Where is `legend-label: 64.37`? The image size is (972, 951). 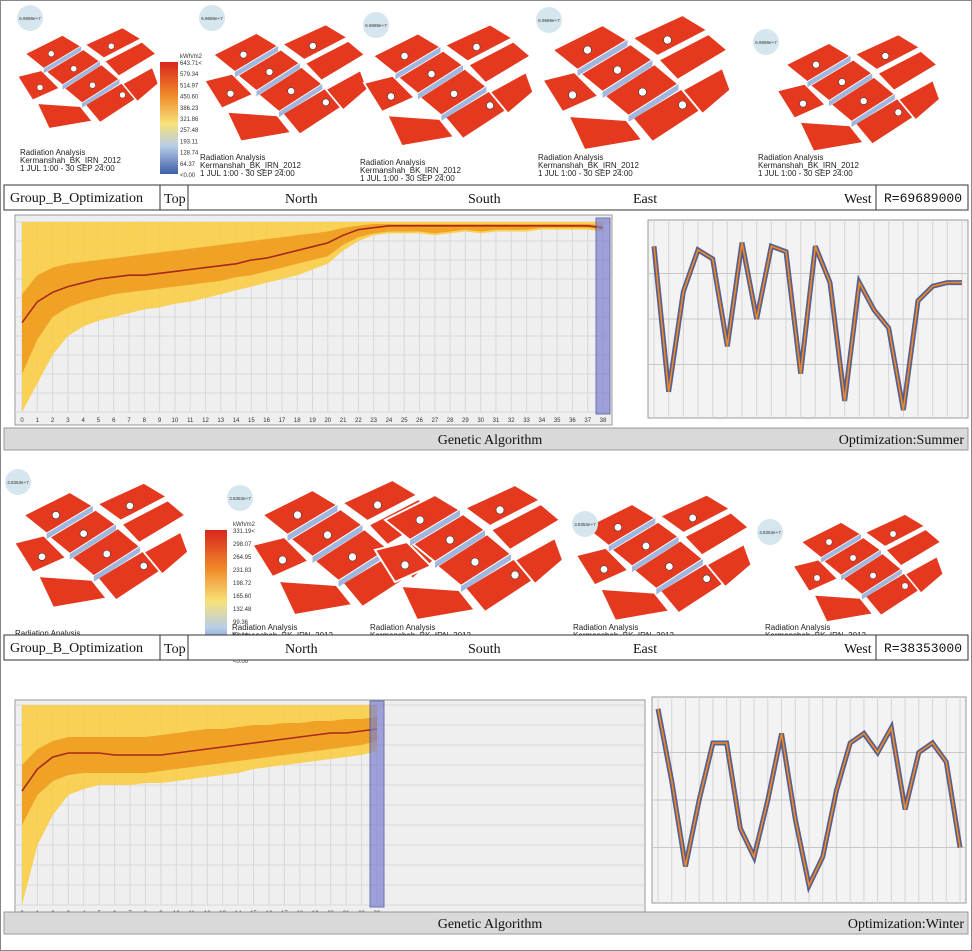
legend-label: 64.37 is located at coordinates (188, 165).